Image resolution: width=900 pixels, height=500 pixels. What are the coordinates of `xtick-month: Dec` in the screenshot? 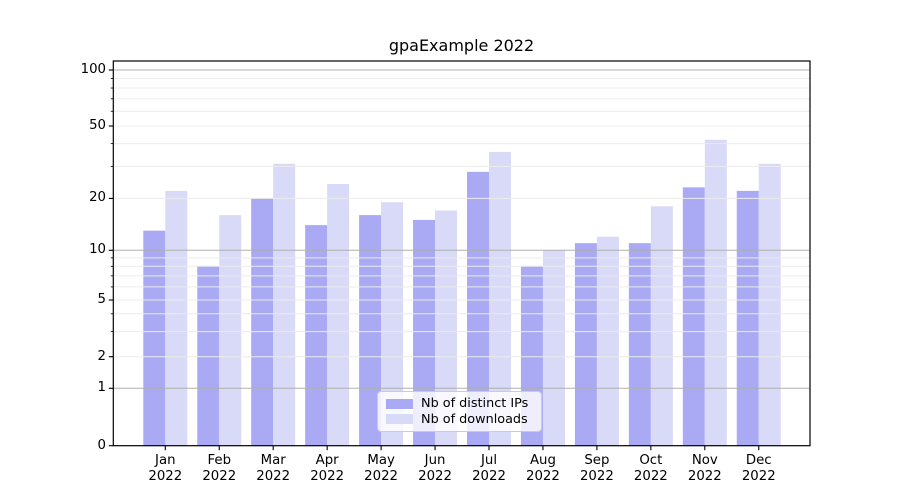 It's located at (758, 460).